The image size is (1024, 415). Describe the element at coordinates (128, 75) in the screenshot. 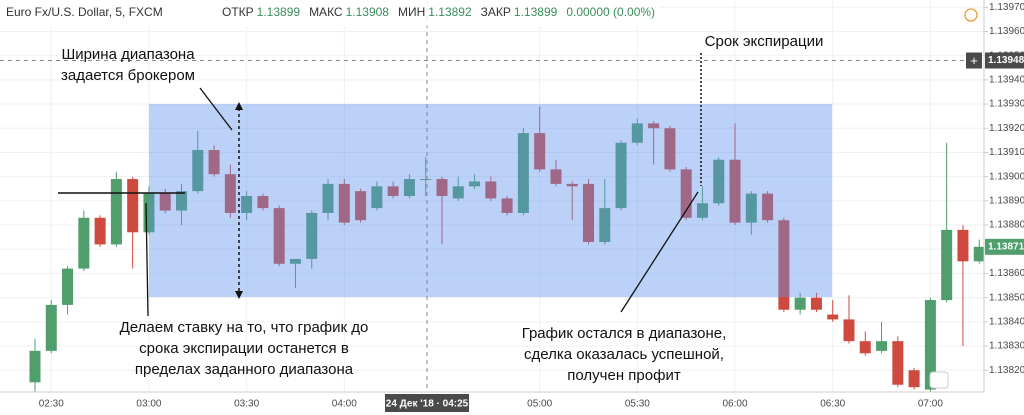

I see `annotation-text: задается брокером` at that location.